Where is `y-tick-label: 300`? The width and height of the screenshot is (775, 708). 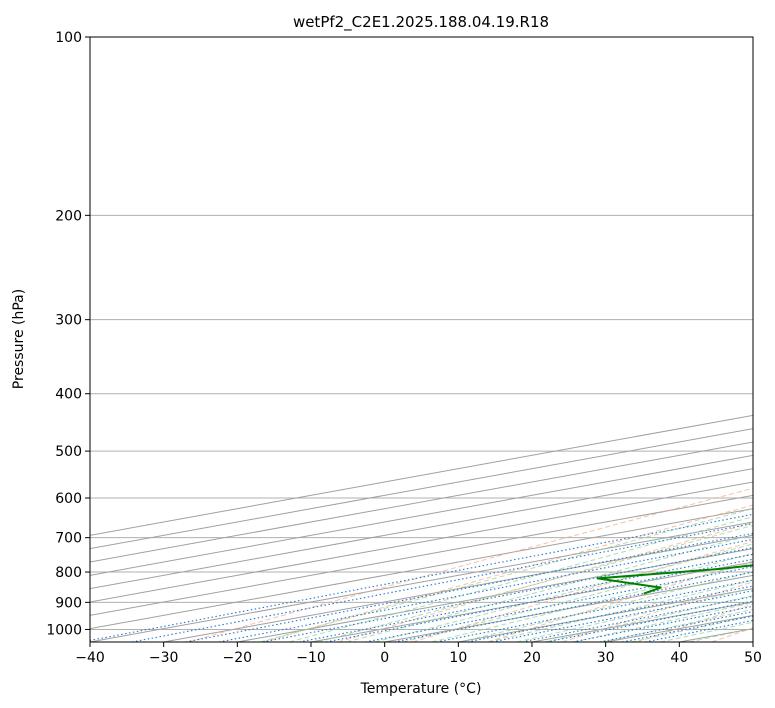
y-tick-label: 300 is located at coordinates (68, 321).